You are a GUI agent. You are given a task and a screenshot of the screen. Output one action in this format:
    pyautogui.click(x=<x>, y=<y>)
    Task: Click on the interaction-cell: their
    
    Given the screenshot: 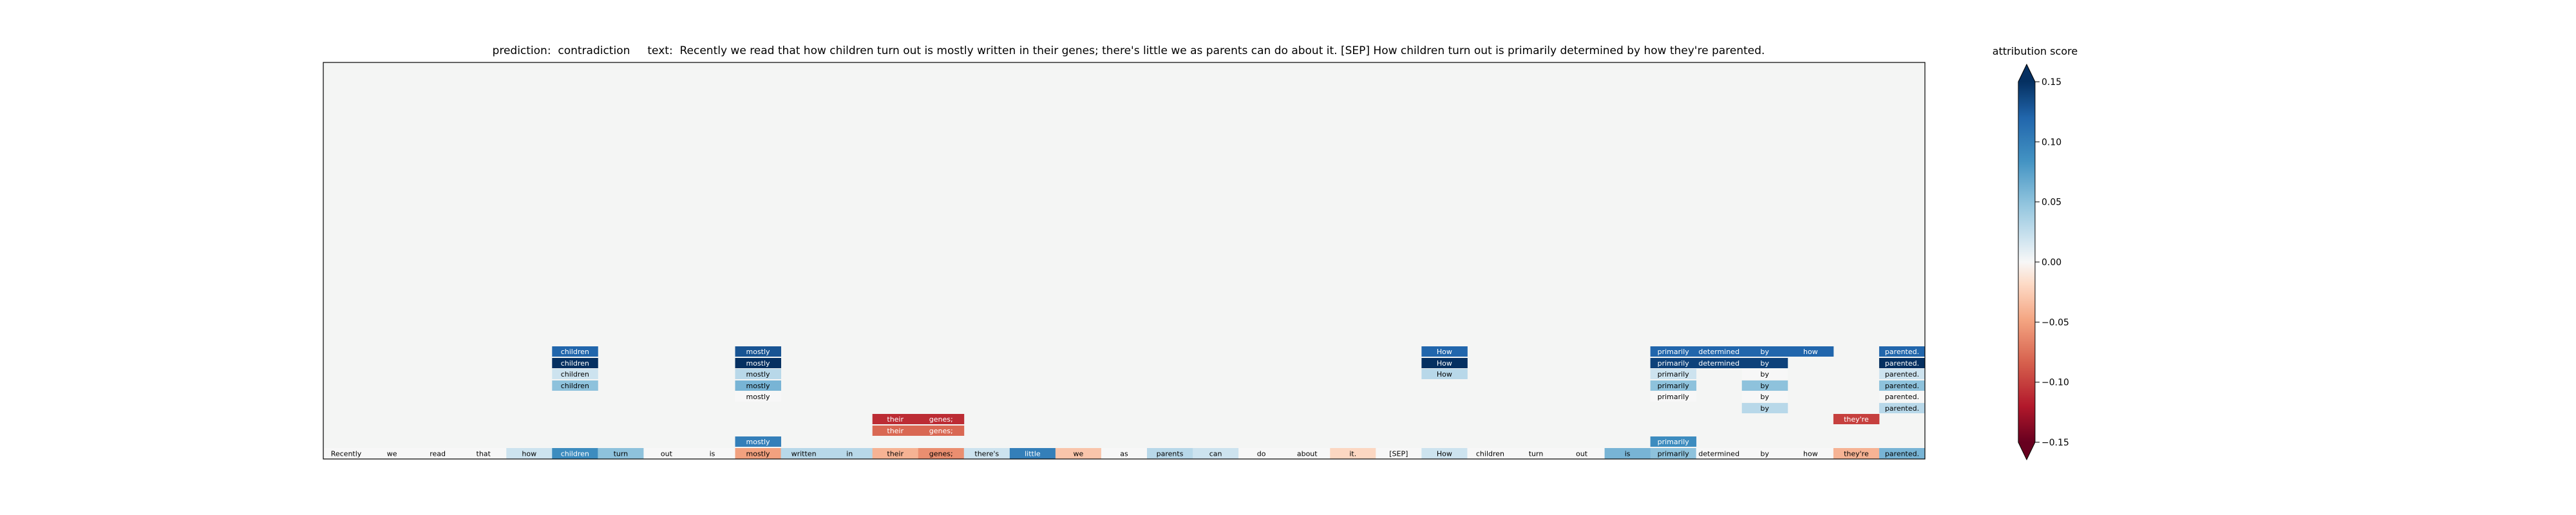 What is the action you would take?
    pyautogui.click(x=895, y=419)
    